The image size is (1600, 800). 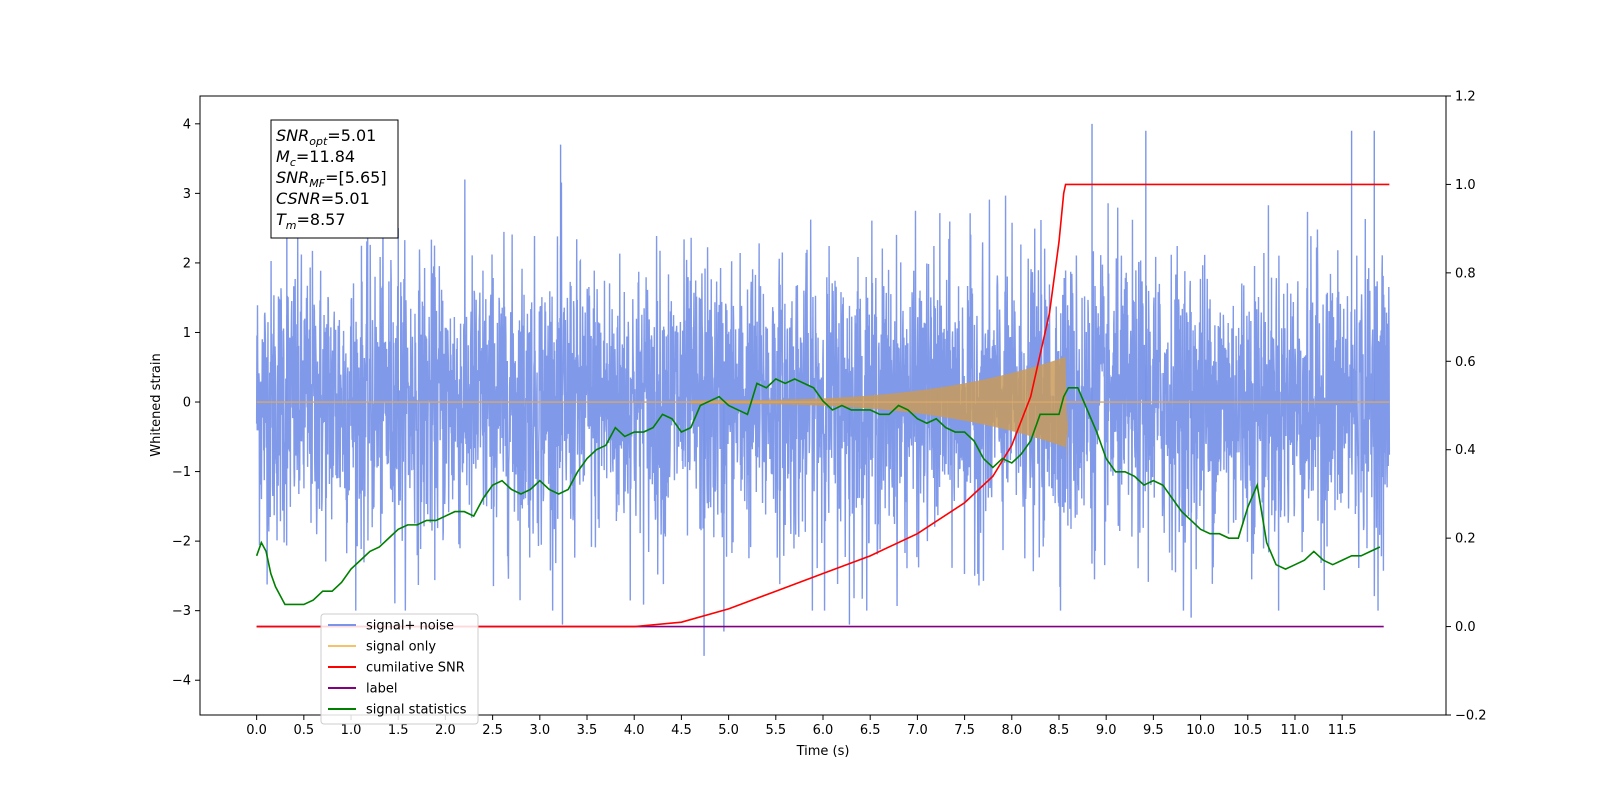 I want to click on y2-tick-label: 1.2, so click(x=1465, y=97).